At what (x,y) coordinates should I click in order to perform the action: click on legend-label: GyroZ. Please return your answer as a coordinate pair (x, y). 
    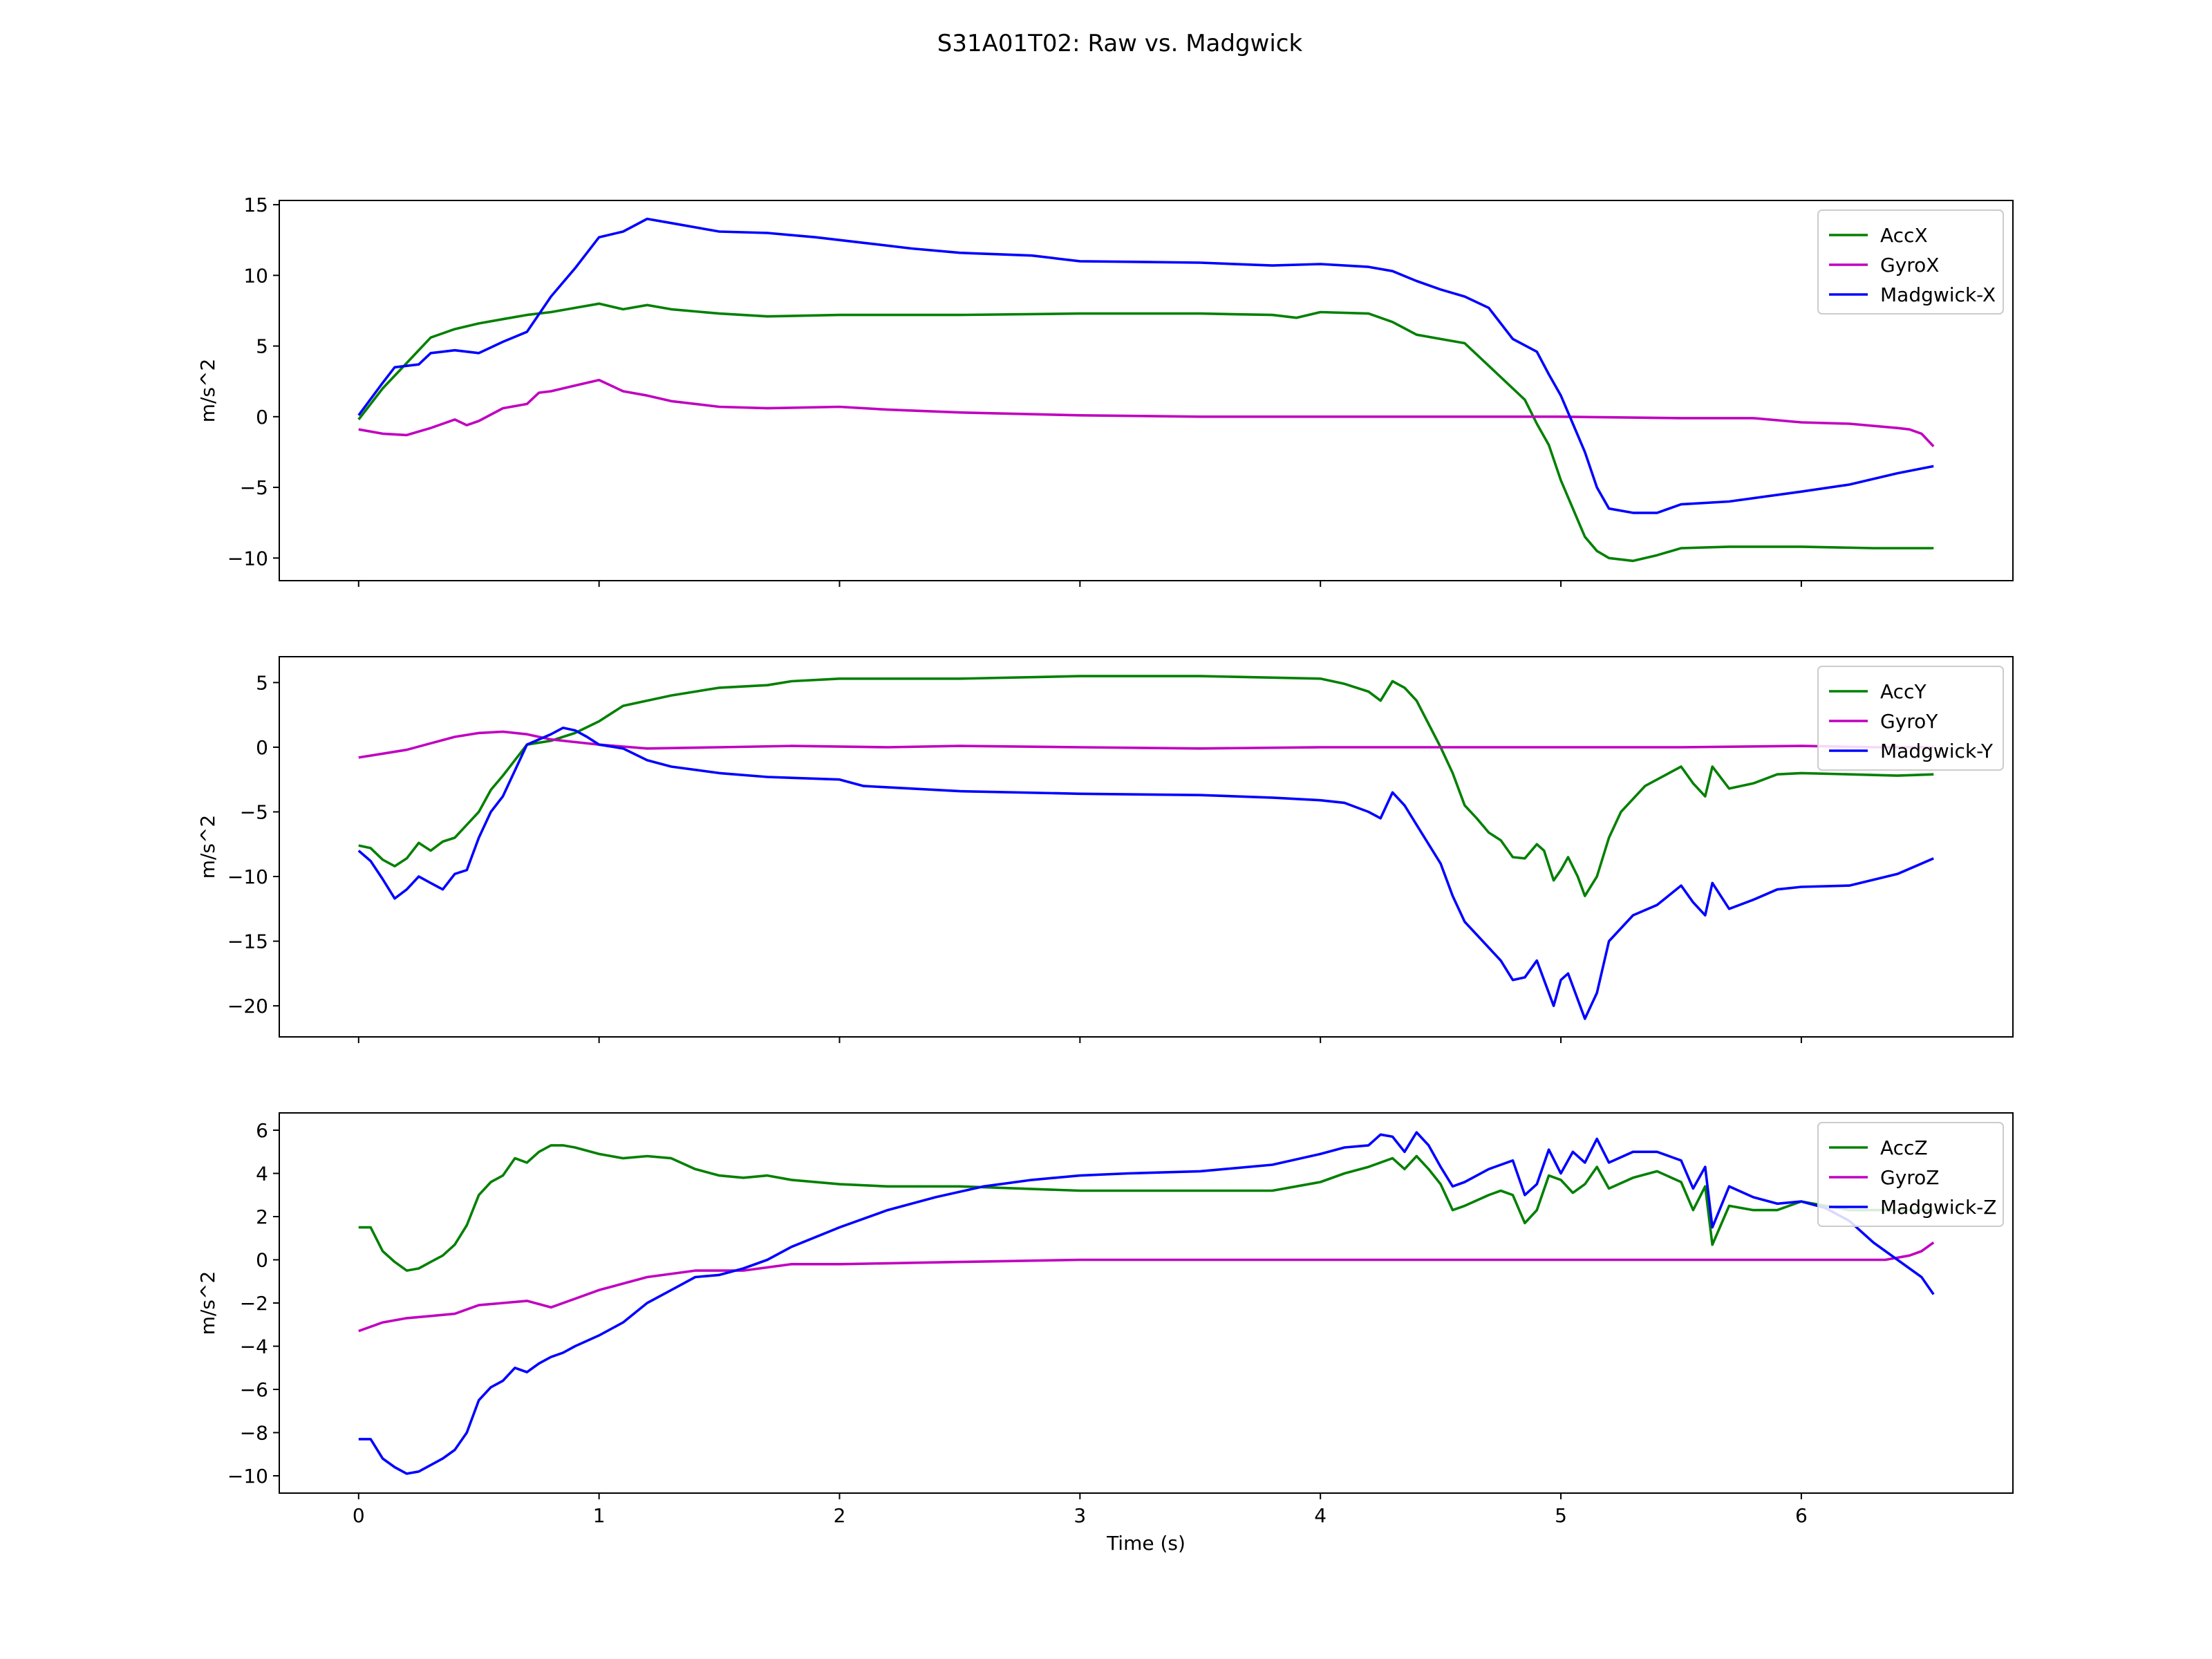
    Looking at the image, I should click on (1910, 1177).